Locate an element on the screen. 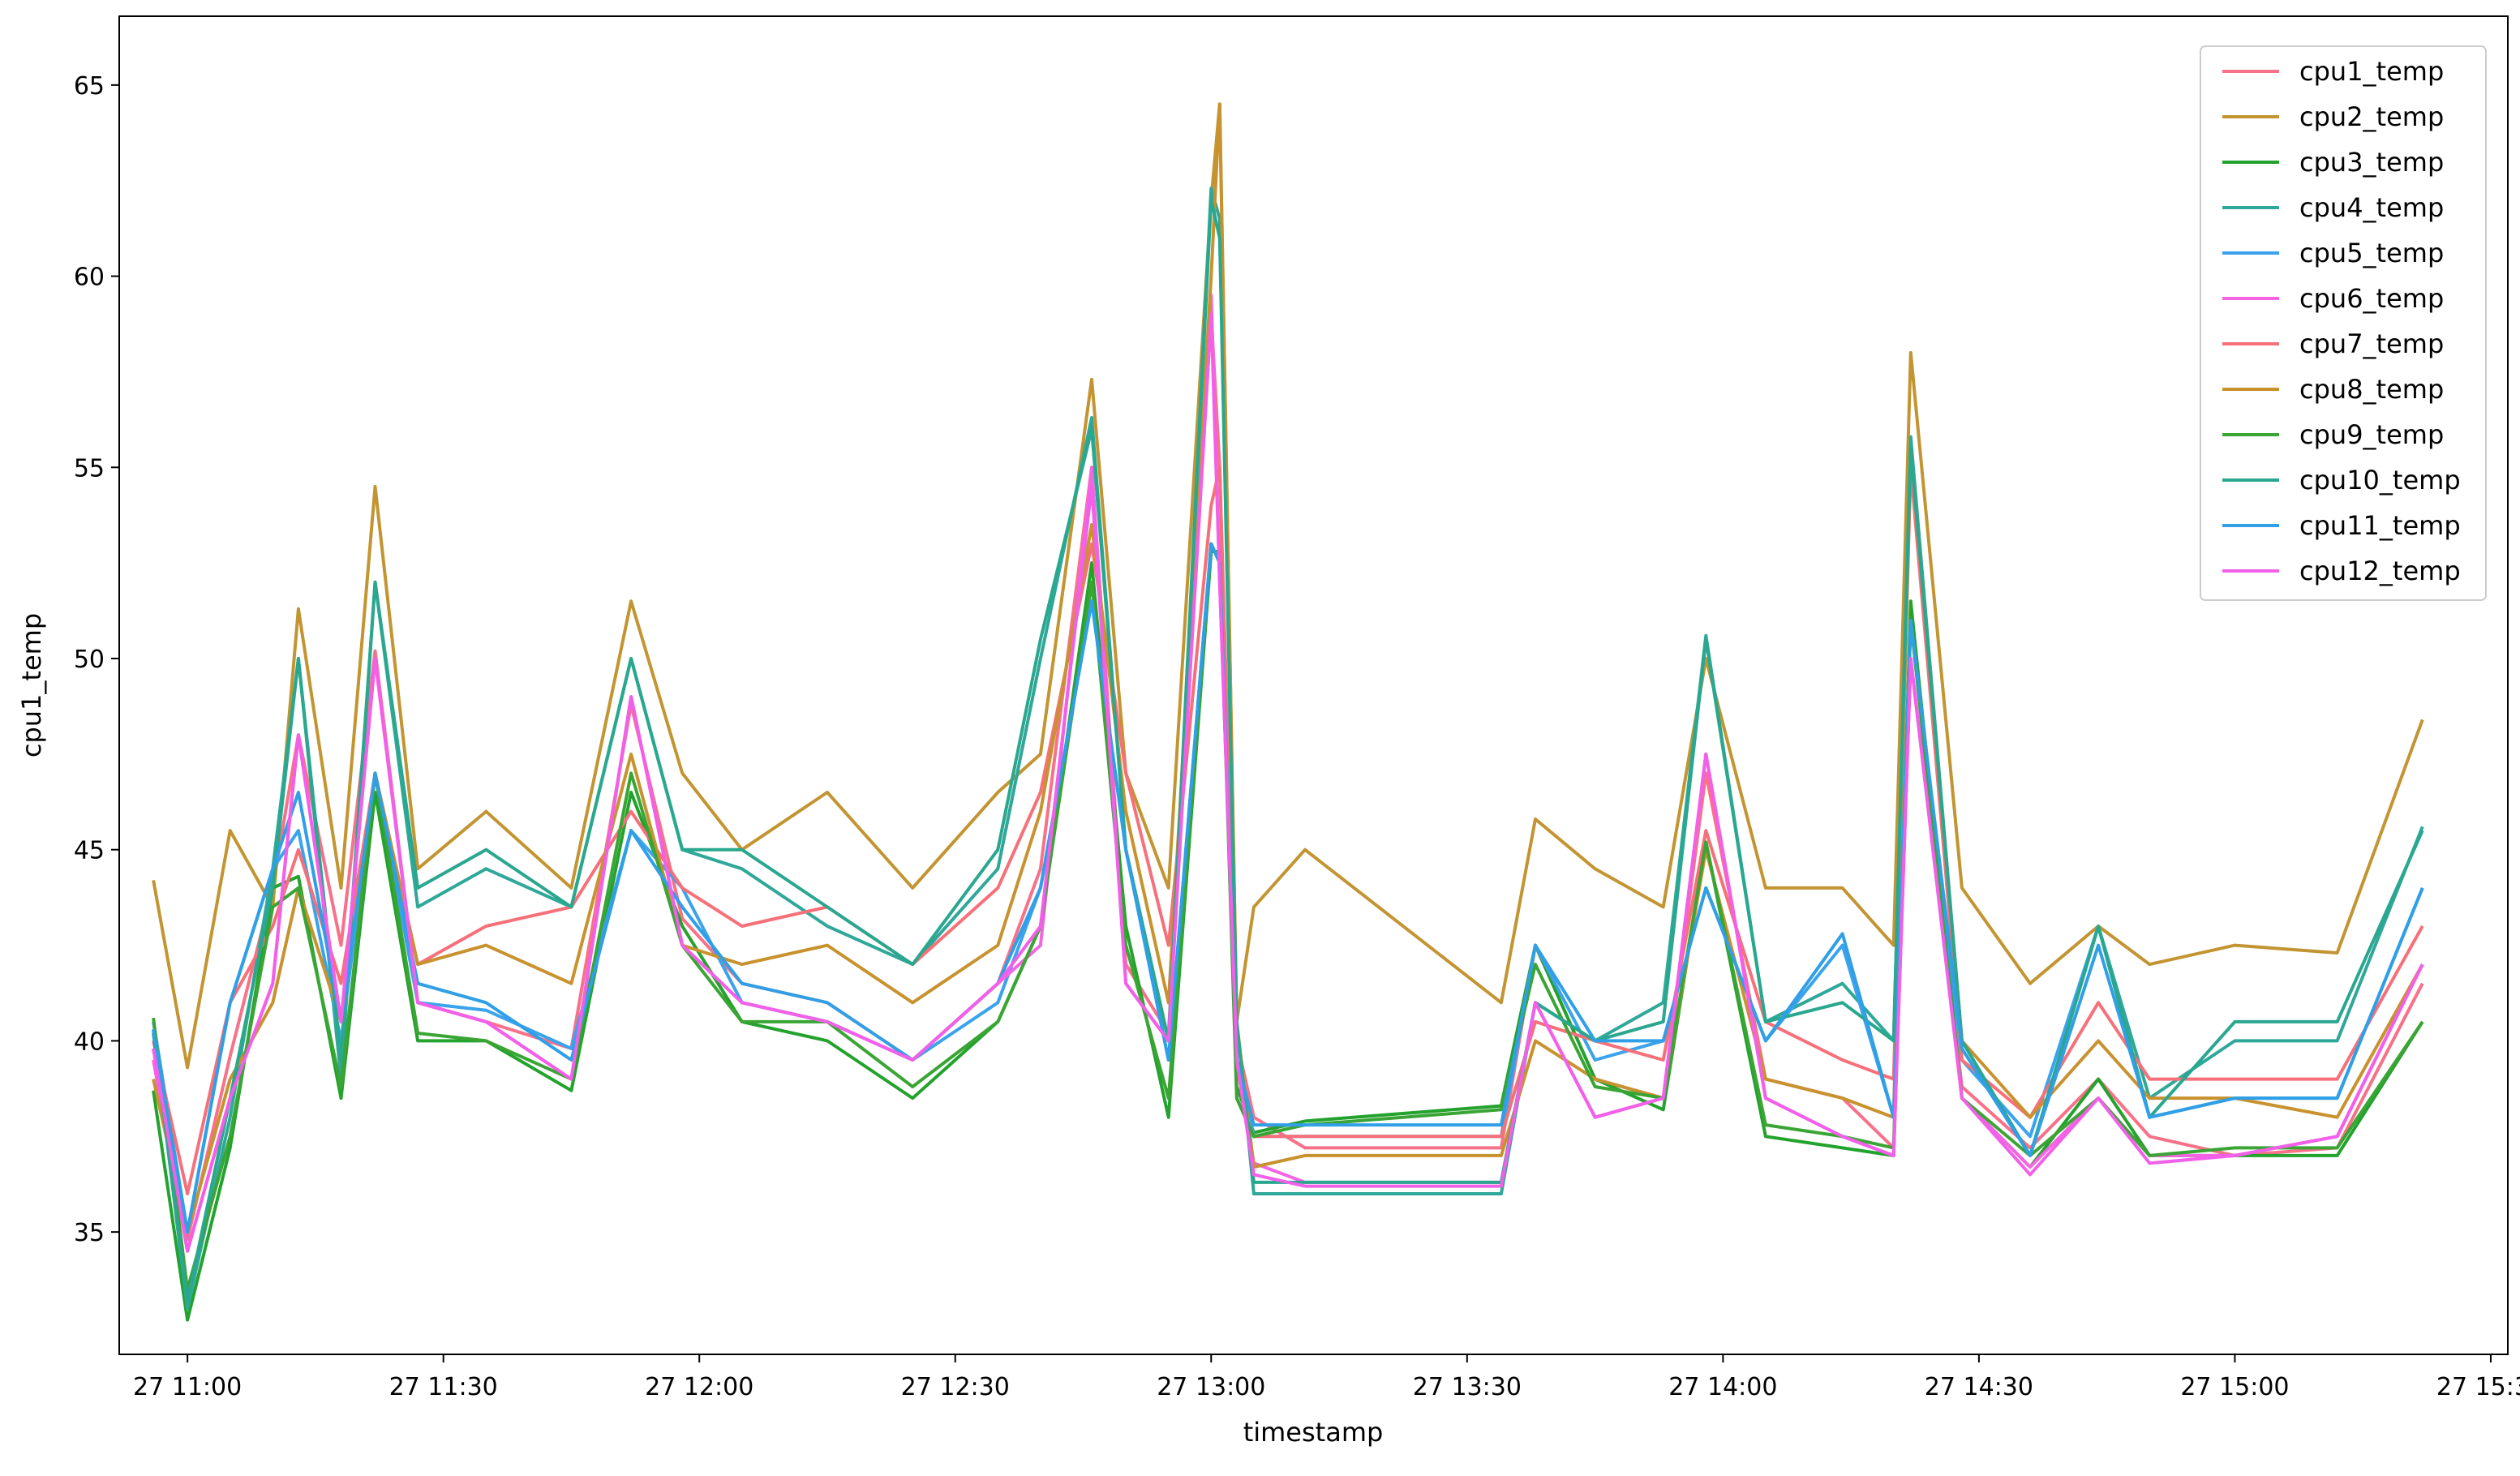  x-tick-label: 27 12:00 is located at coordinates (699, 1387).